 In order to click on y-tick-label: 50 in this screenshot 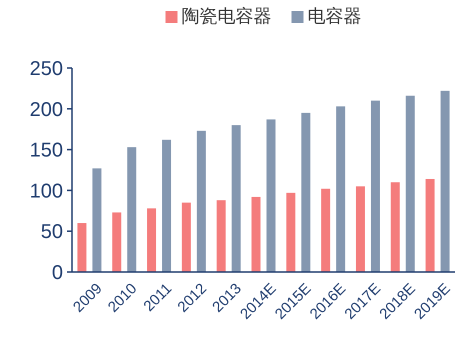, I will do `click(51, 232)`.